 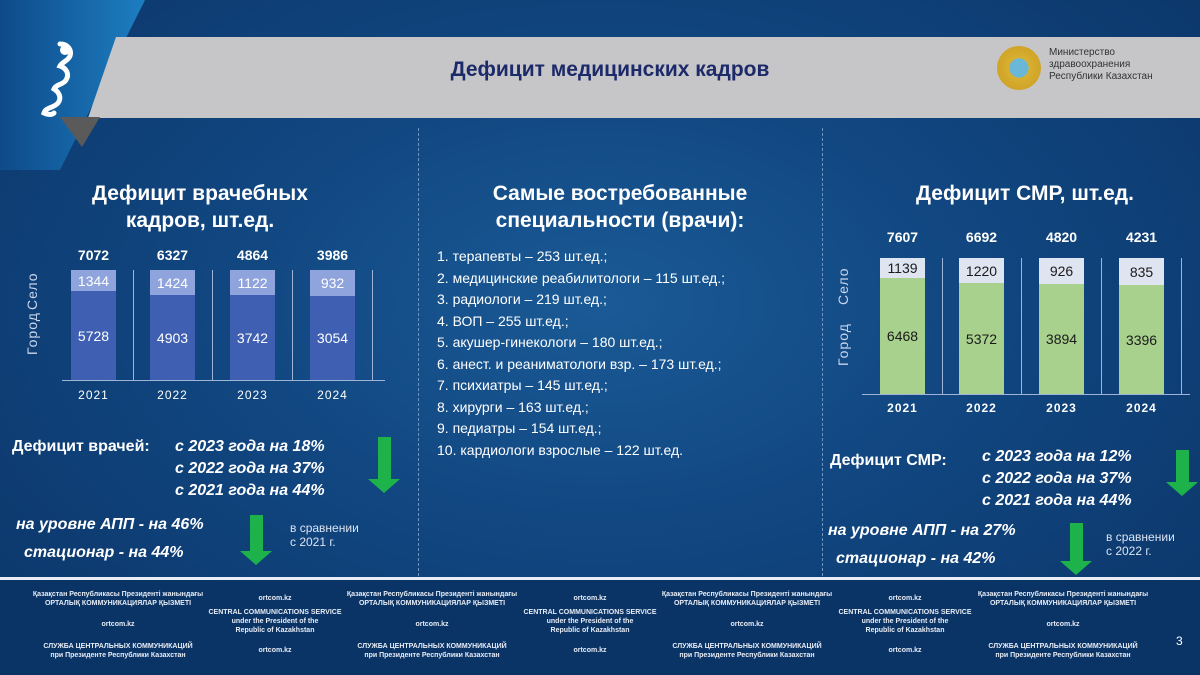 I want to click on bar-total-label: 4820, so click(x=1061, y=237).